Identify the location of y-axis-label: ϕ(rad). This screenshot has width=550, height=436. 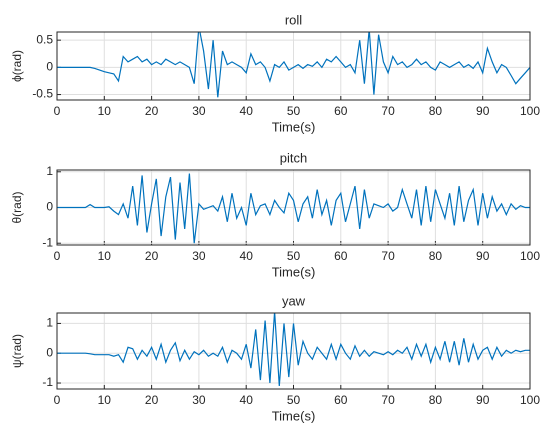
(17, 66).